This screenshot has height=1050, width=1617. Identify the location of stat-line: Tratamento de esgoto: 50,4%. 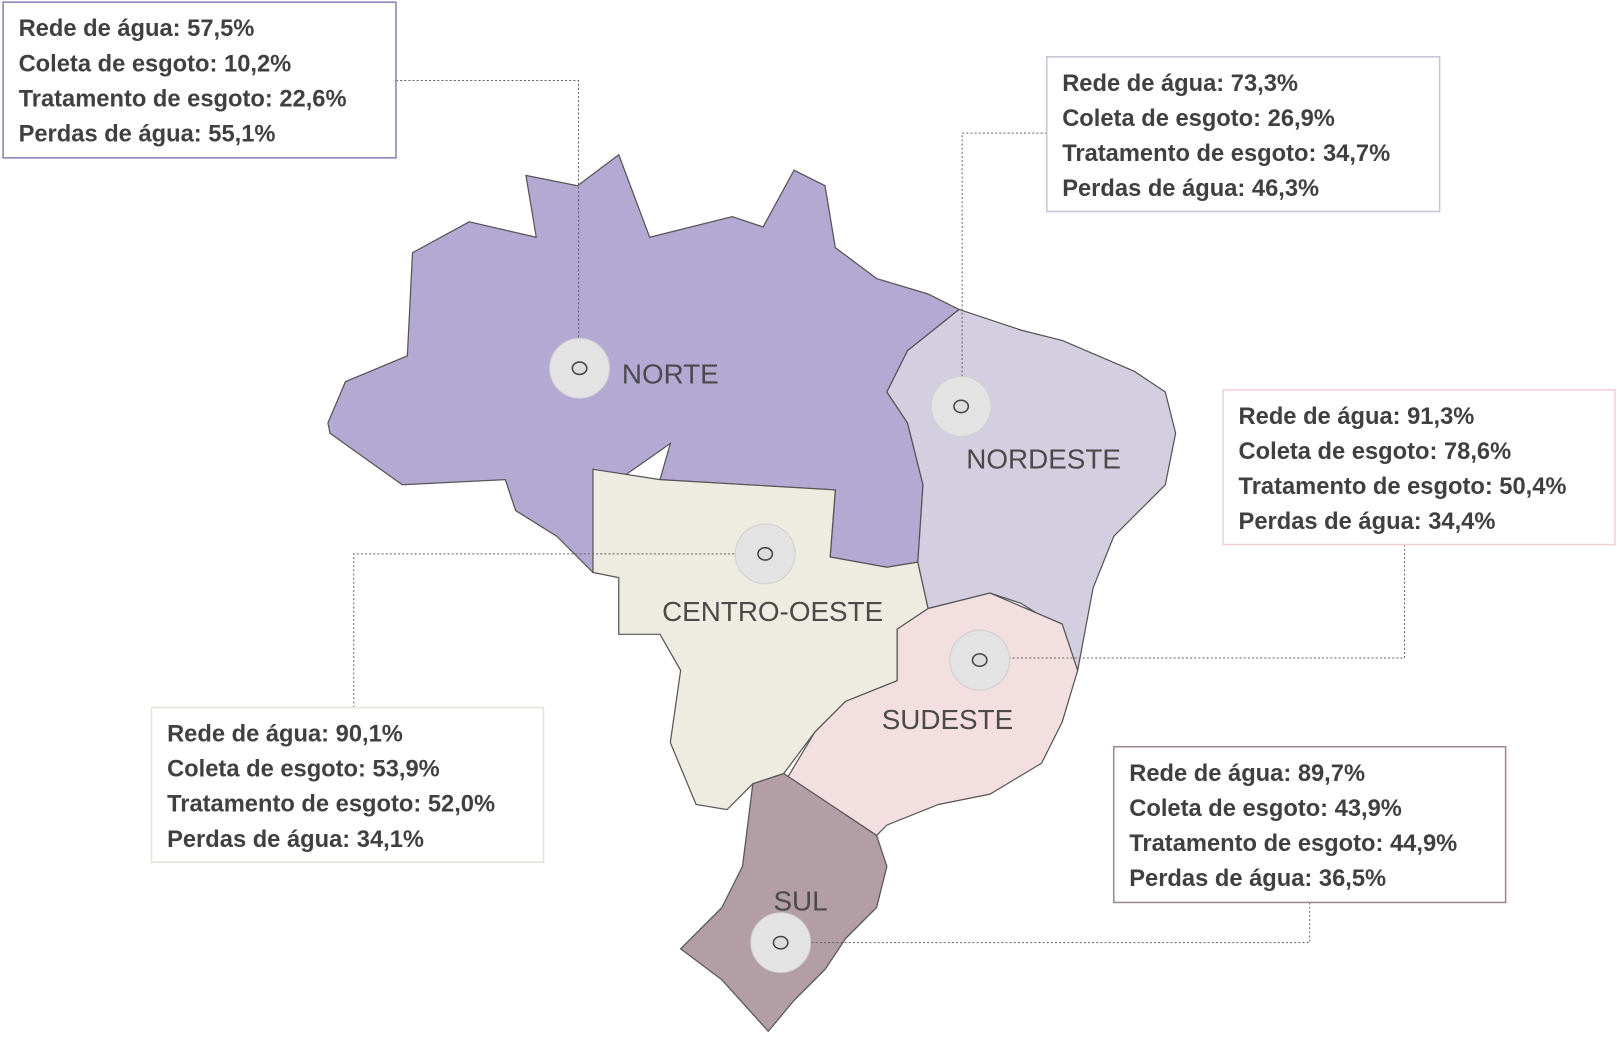
(1403, 487).